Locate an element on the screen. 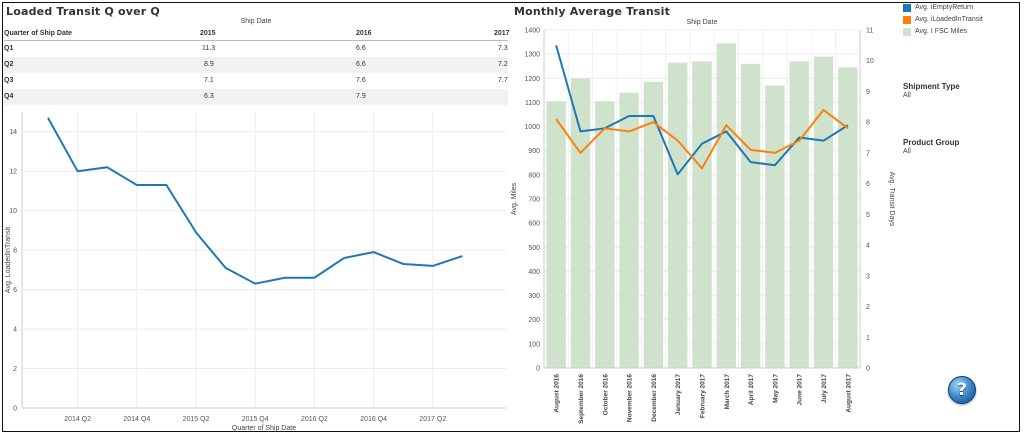 This screenshot has height=436, width=1024. help-icon: ? is located at coordinates (962, 390).